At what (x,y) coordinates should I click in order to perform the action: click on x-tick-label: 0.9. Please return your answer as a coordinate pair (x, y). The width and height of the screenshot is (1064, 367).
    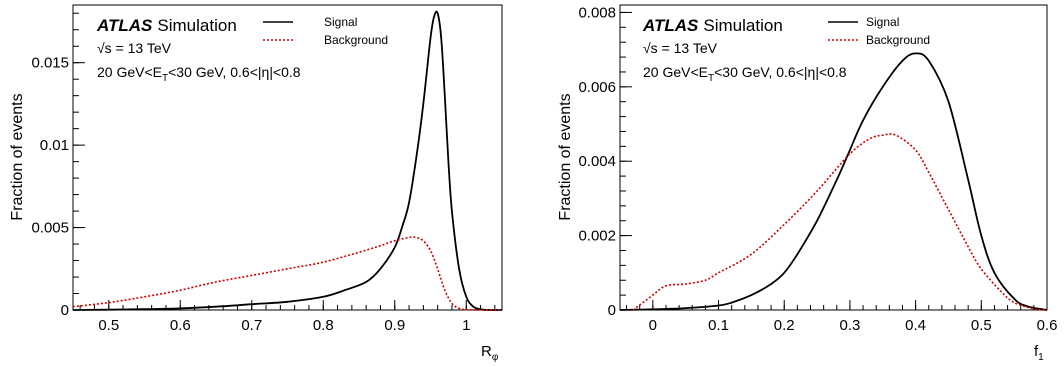
    Looking at the image, I should click on (394, 325).